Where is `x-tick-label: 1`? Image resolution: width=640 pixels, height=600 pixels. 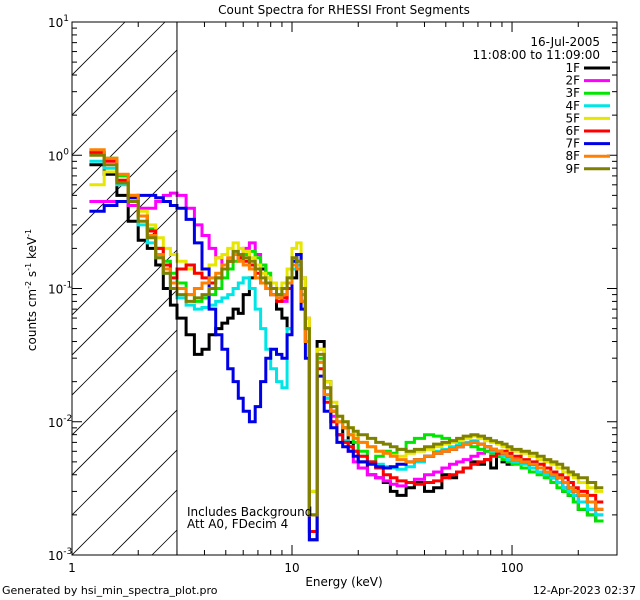
x-tick-label: 1 is located at coordinates (72, 568).